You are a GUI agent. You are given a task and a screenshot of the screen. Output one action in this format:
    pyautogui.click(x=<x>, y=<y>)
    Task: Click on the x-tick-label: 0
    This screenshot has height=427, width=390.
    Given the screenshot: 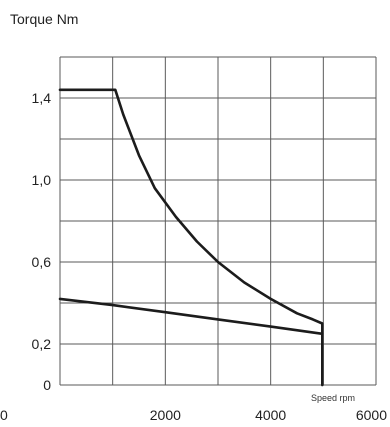 What is the action you would take?
    pyautogui.click(x=4, y=415)
    